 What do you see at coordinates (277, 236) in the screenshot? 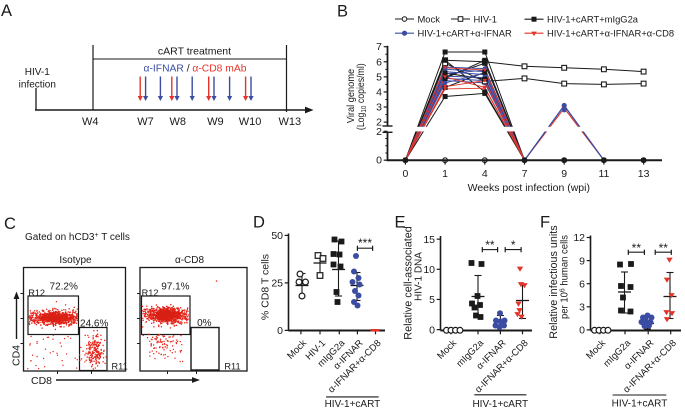
I see `svg-text: 50` at bounding box center [277, 236].